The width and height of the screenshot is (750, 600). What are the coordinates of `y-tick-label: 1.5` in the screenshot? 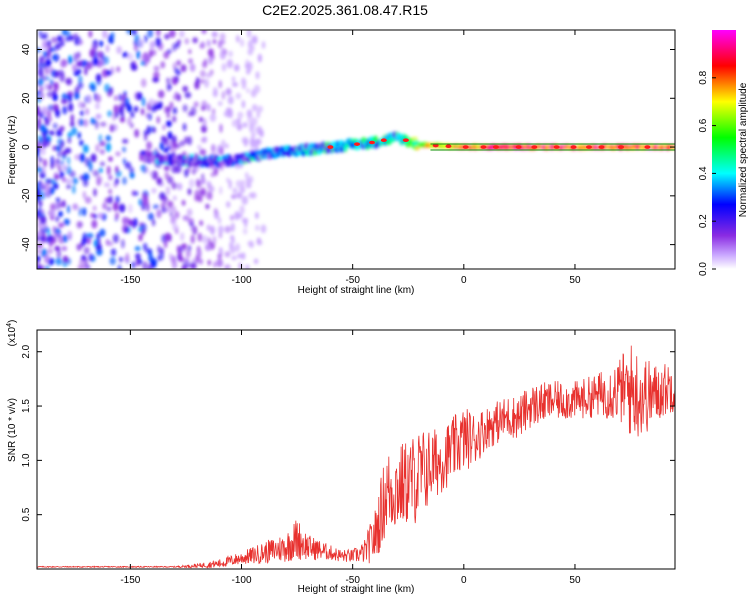 It's located at (26, 406).